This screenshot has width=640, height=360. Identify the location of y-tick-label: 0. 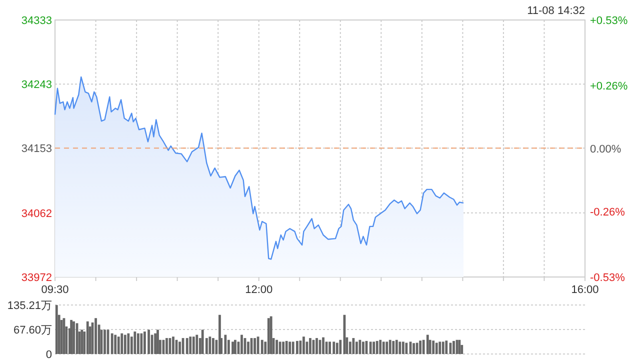
(49, 354).